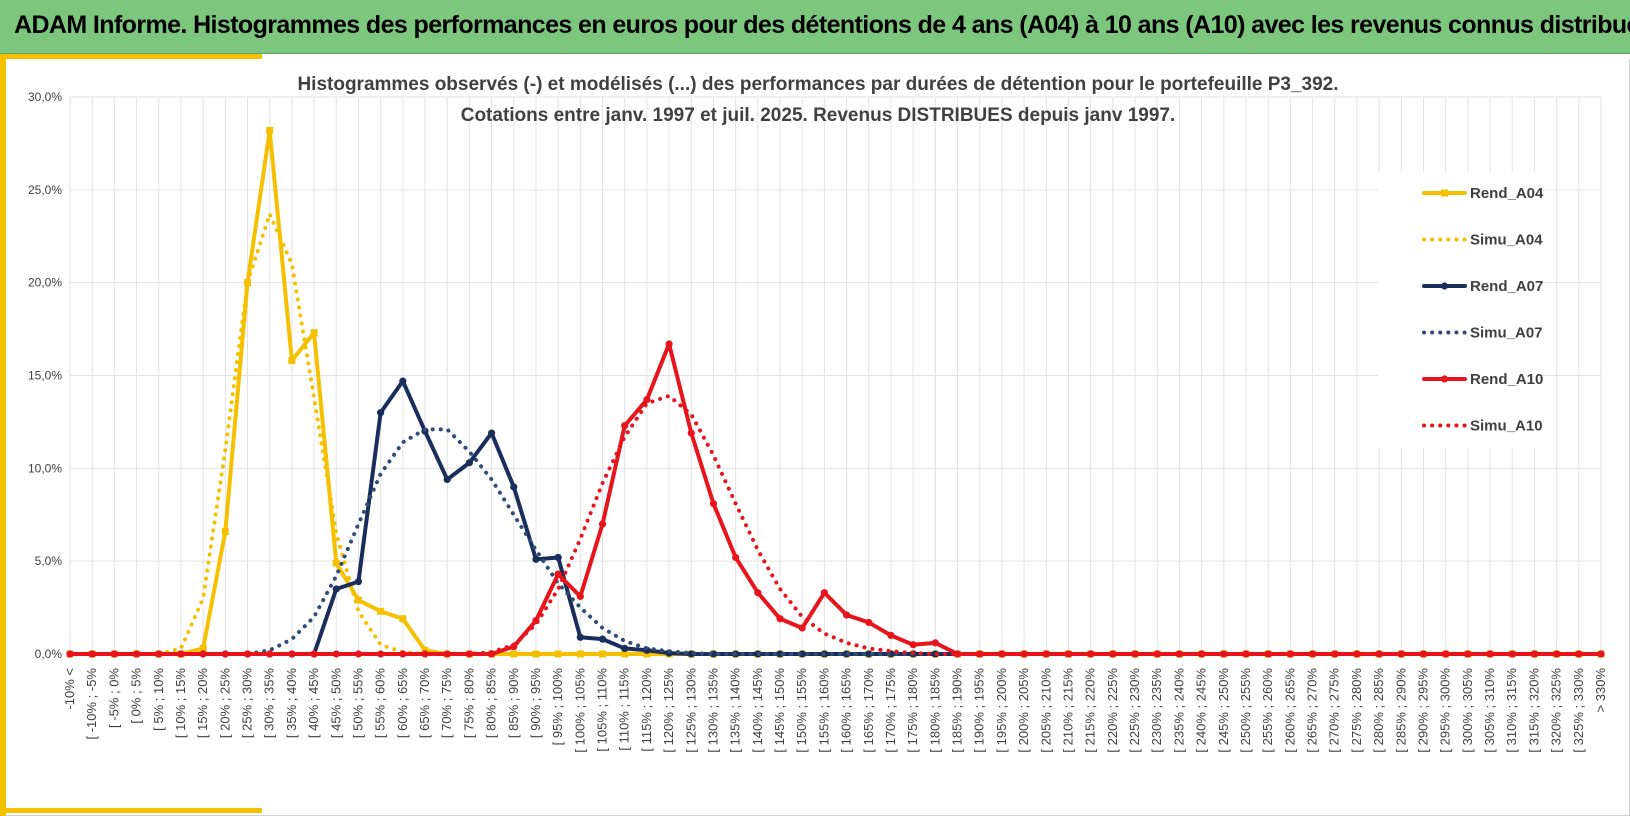  Describe the element at coordinates (45, 283) in the screenshot. I see `y-tick-label: 20,0%` at that location.